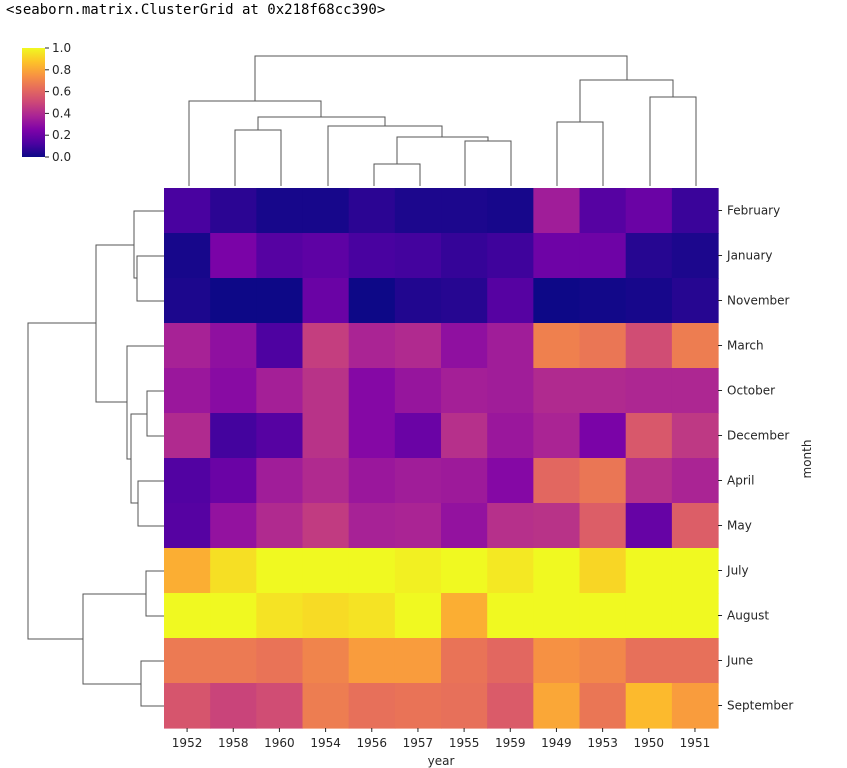 This screenshot has width=847, height=768. Describe the element at coordinates (758, 301) in the screenshot. I see `y-tick-label: November` at that location.